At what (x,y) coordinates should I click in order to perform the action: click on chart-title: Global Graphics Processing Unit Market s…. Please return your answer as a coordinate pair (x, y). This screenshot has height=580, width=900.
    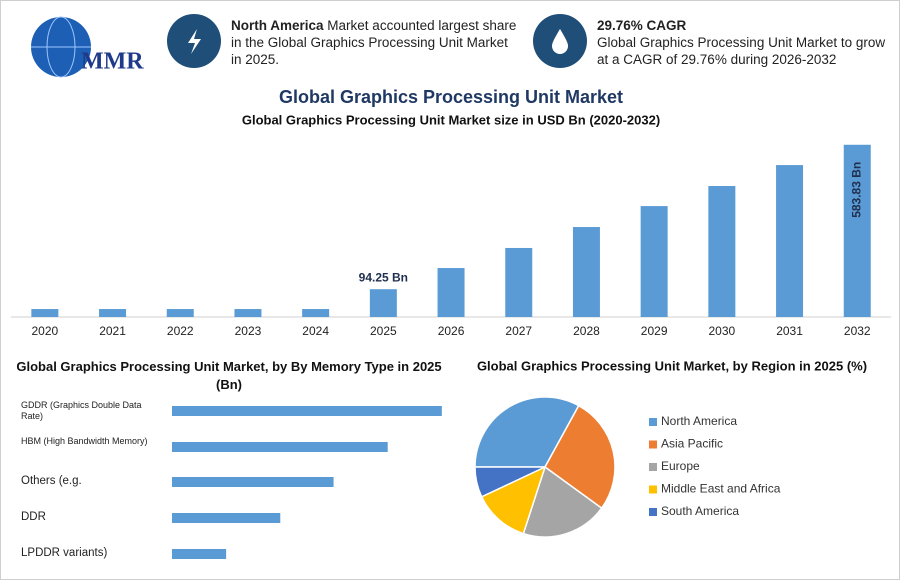
    Looking at the image, I should click on (451, 119).